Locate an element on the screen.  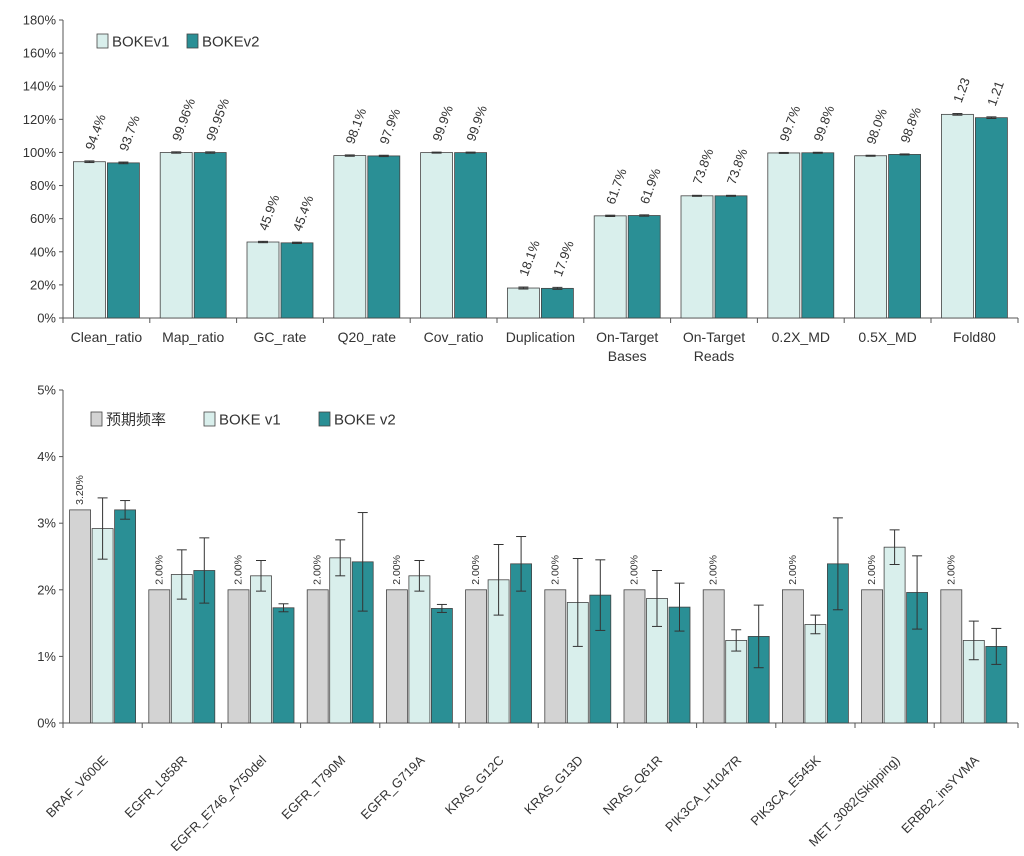
chart1-data-label: 61.9% is located at coordinates (650, 186).